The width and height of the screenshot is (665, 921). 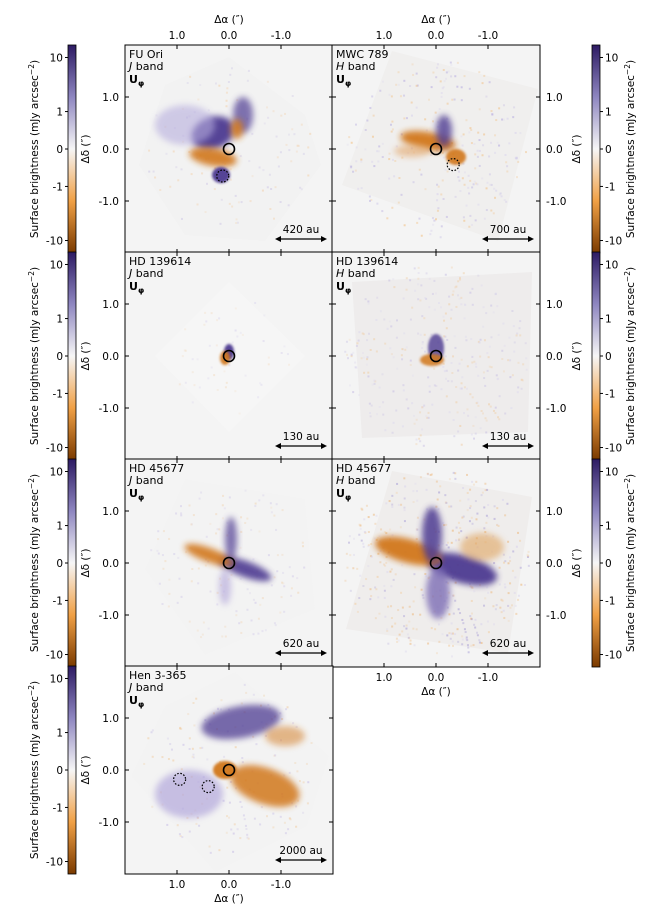 I want to click on colorbar-label-exponent: −2, so click(x=31, y=690).